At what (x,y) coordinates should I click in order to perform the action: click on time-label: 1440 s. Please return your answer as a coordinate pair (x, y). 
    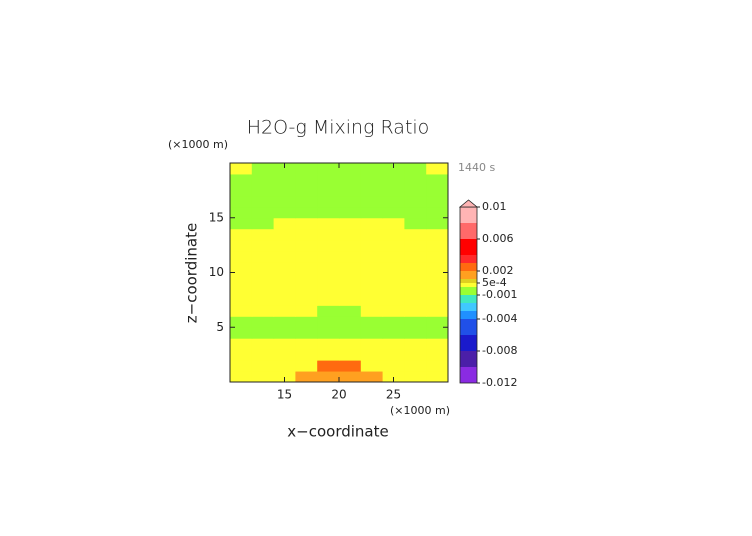
    Looking at the image, I should click on (476, 167).